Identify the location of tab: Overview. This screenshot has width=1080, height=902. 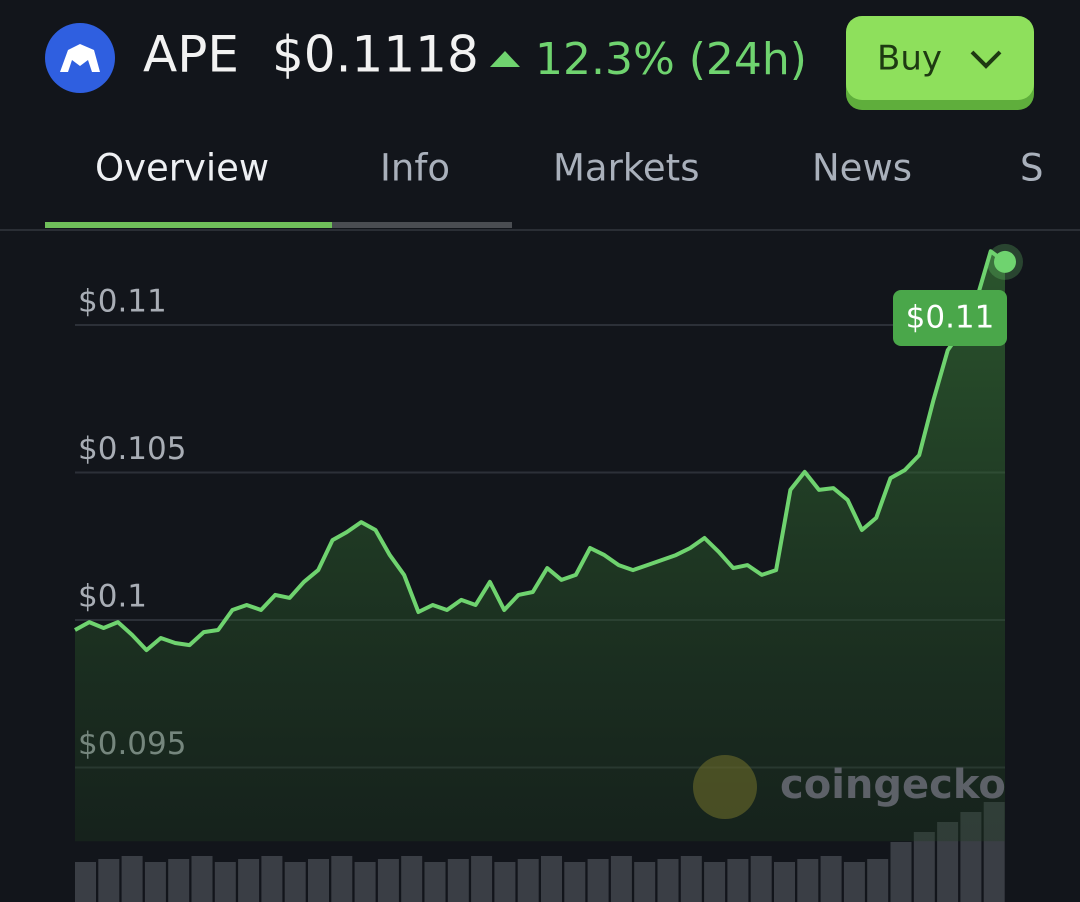
(182, 168).